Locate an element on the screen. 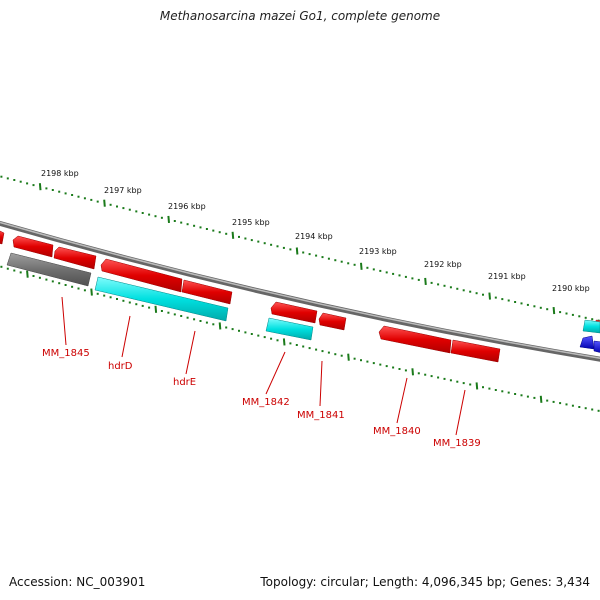  scale-label: 2191 kbp is located at coordinates (507, 276).